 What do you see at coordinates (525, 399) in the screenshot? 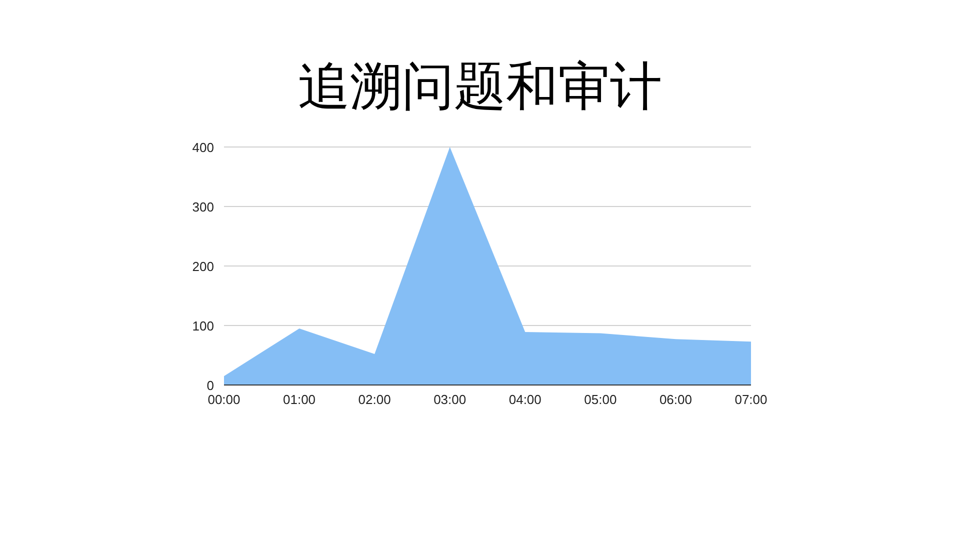
I see `x-tick-label: 04:00` at bounding box center [525, 399].